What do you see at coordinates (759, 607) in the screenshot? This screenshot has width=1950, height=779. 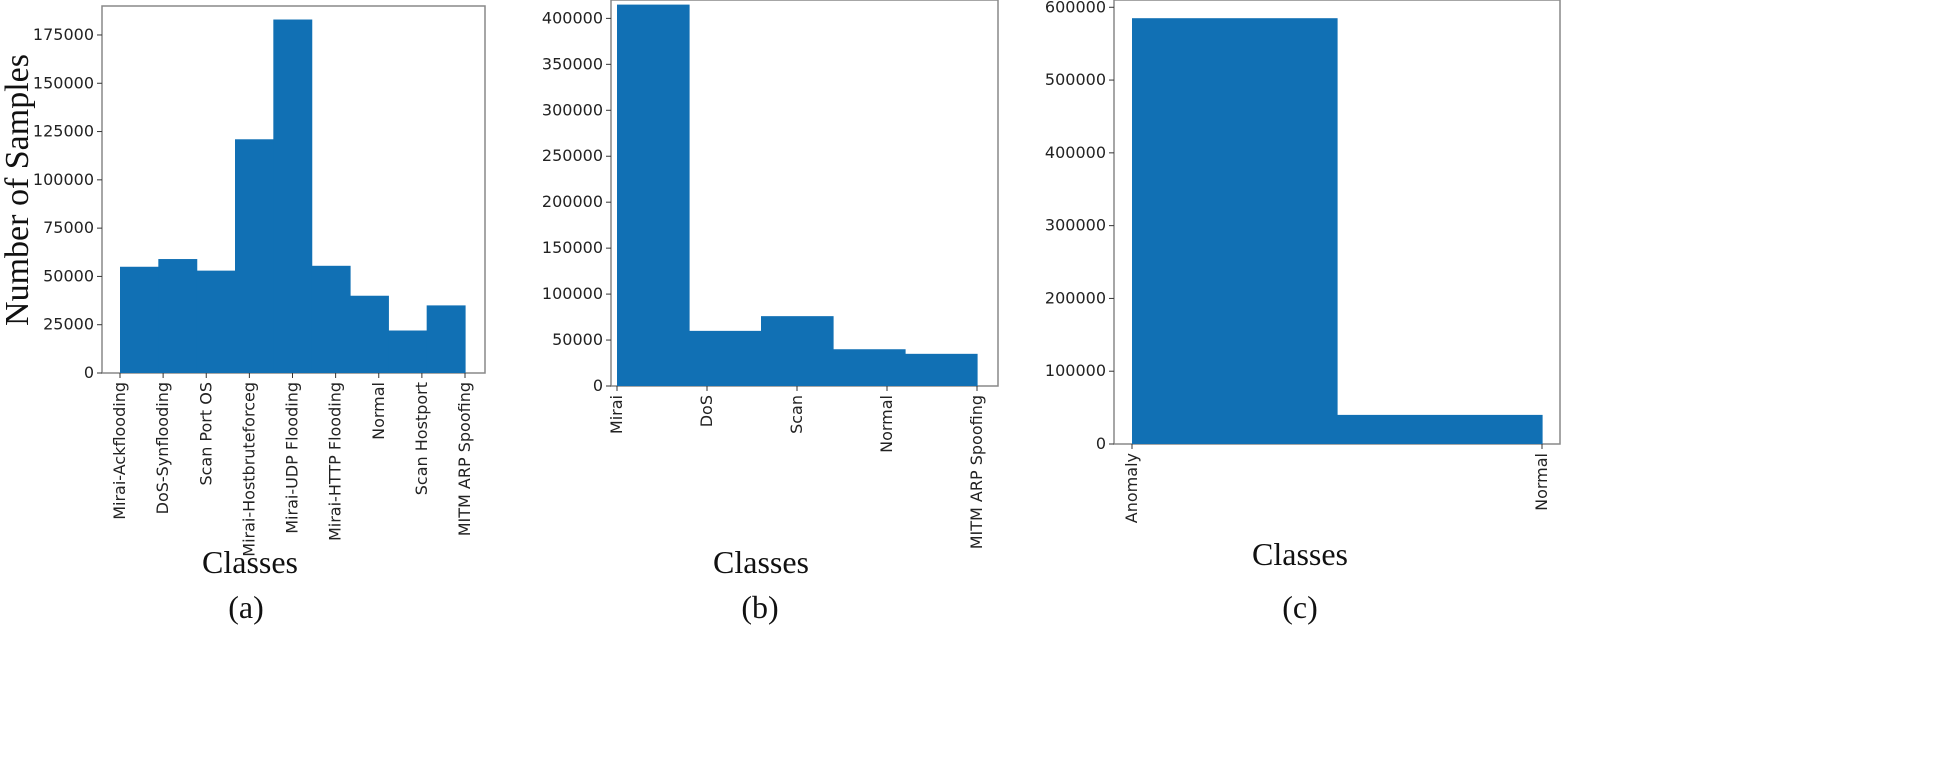 I see `panel-caption-b: (b)` at bounding box center [759, 607].